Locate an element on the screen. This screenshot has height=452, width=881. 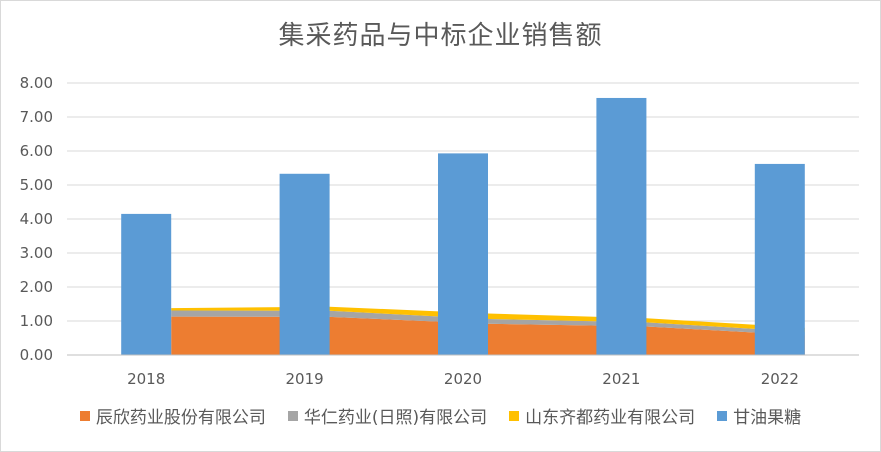
bar-2022 is located at coordinates (779, 259).